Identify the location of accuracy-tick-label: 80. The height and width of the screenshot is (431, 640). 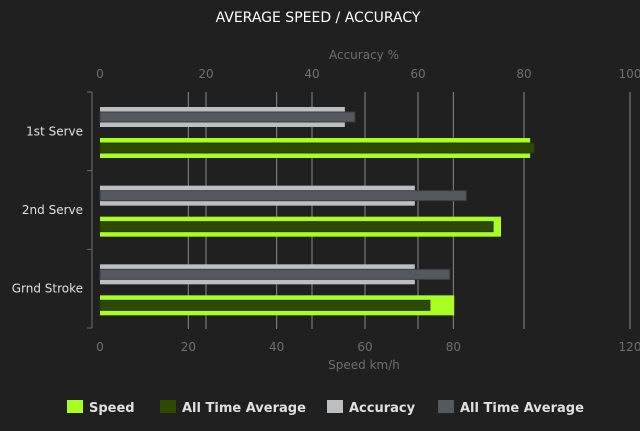
(523, 74).